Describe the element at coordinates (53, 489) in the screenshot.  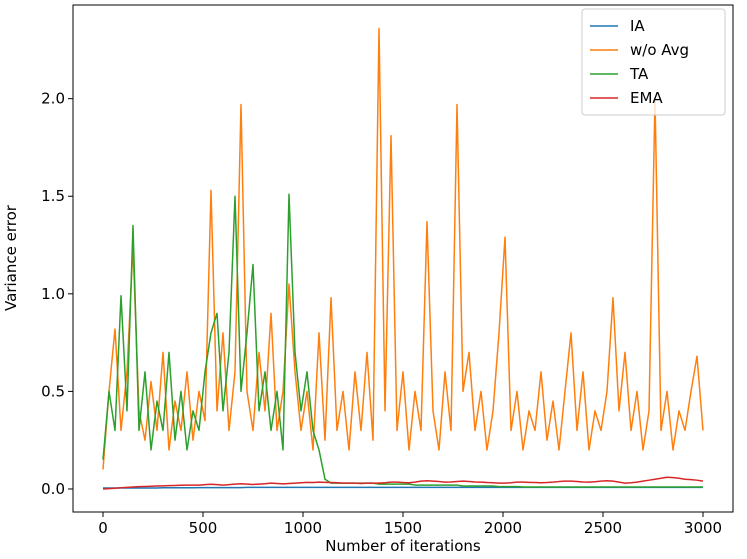
I see `y-tick-label: 0.0` at that location.